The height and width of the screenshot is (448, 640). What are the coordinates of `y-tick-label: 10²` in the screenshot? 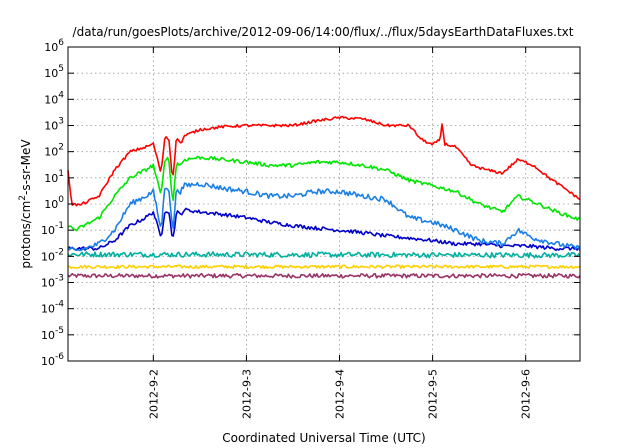 It's located at (54, 151).